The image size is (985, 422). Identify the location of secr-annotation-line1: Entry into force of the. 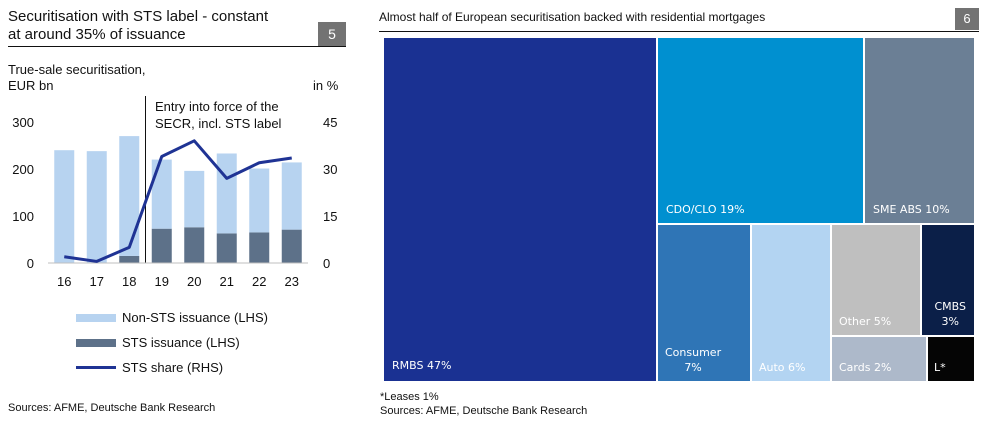
(217, 106).